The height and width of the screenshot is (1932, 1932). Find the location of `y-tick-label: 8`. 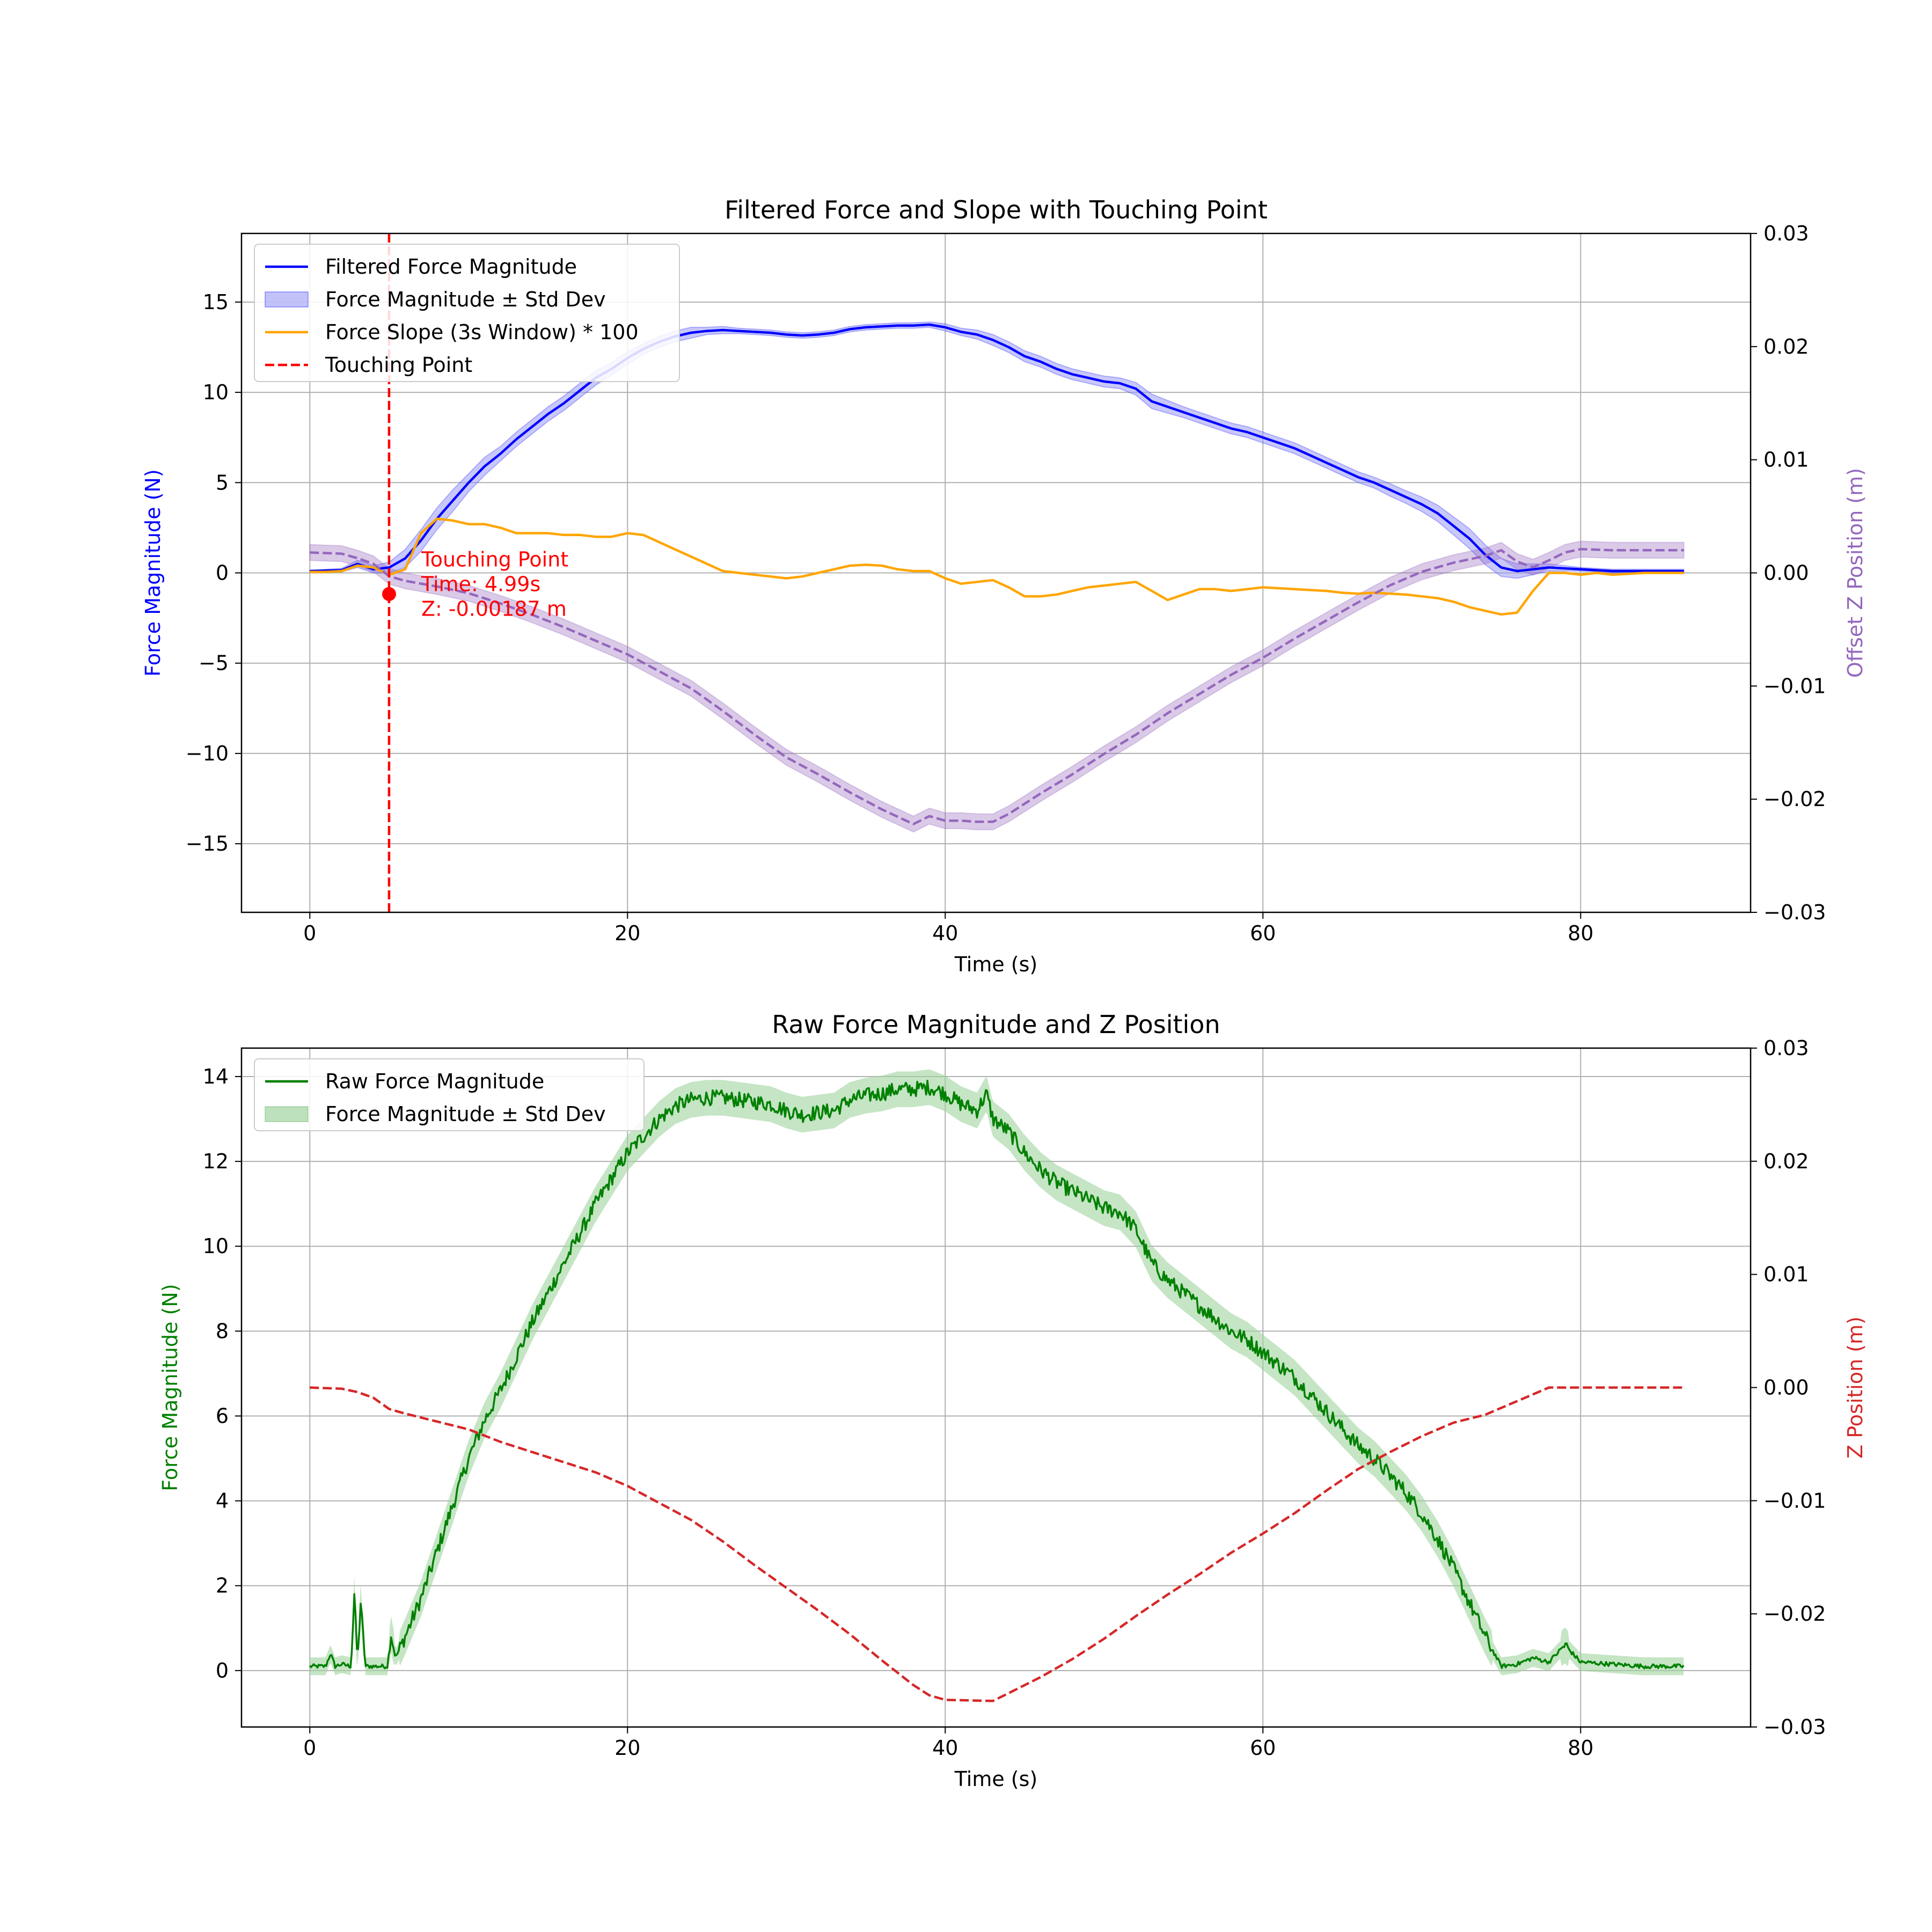

y-tick-label: 8 is located at coordinates (222, 1331).